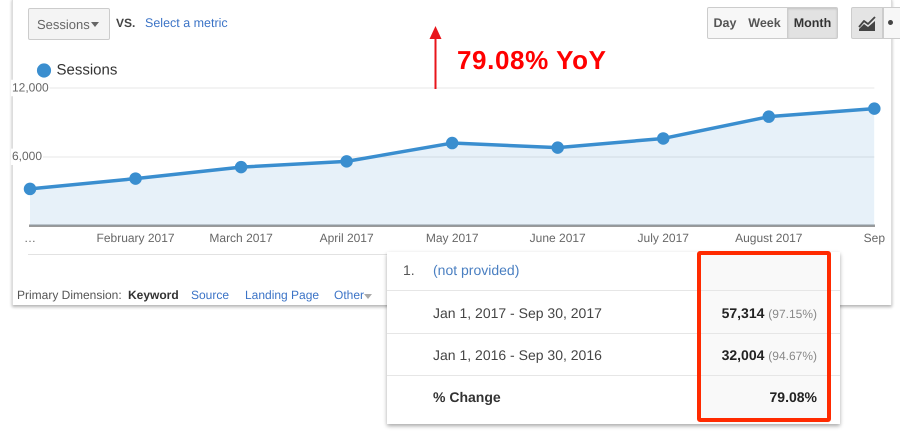 The width and height of the screenshot is (900, 434). Describe the element at coordinates (743, 355) in the screenshot. I see `text: 32,004` at that location.